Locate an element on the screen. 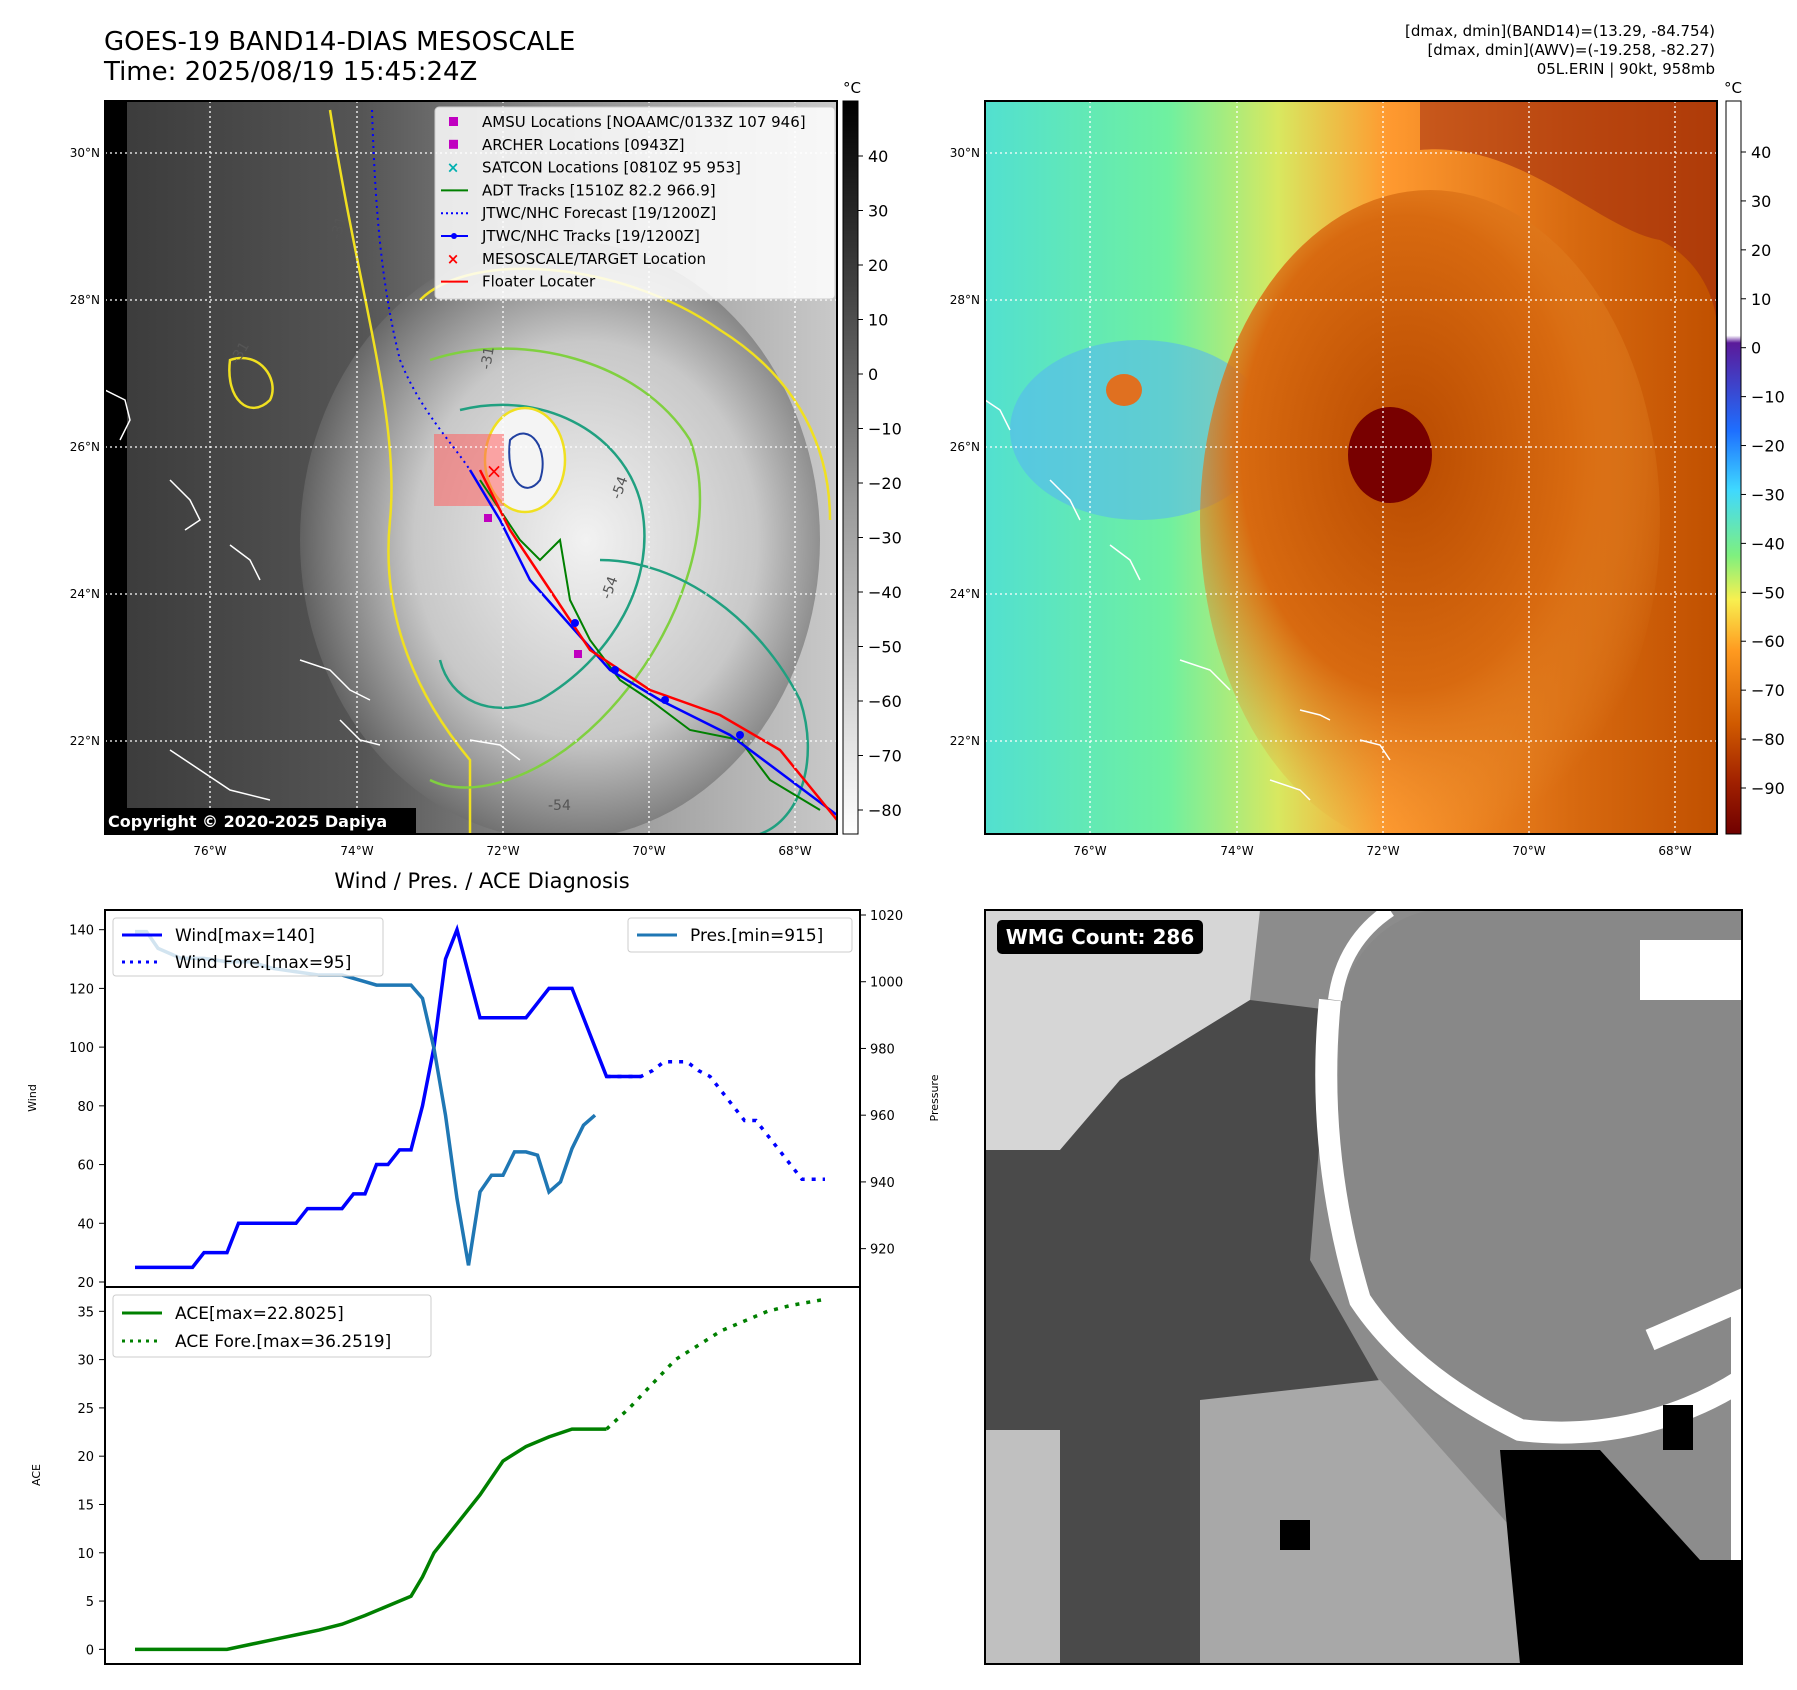 This screenshot has height=1690, width=1797. wmg-count-box is located at coordinates (1100, 937).